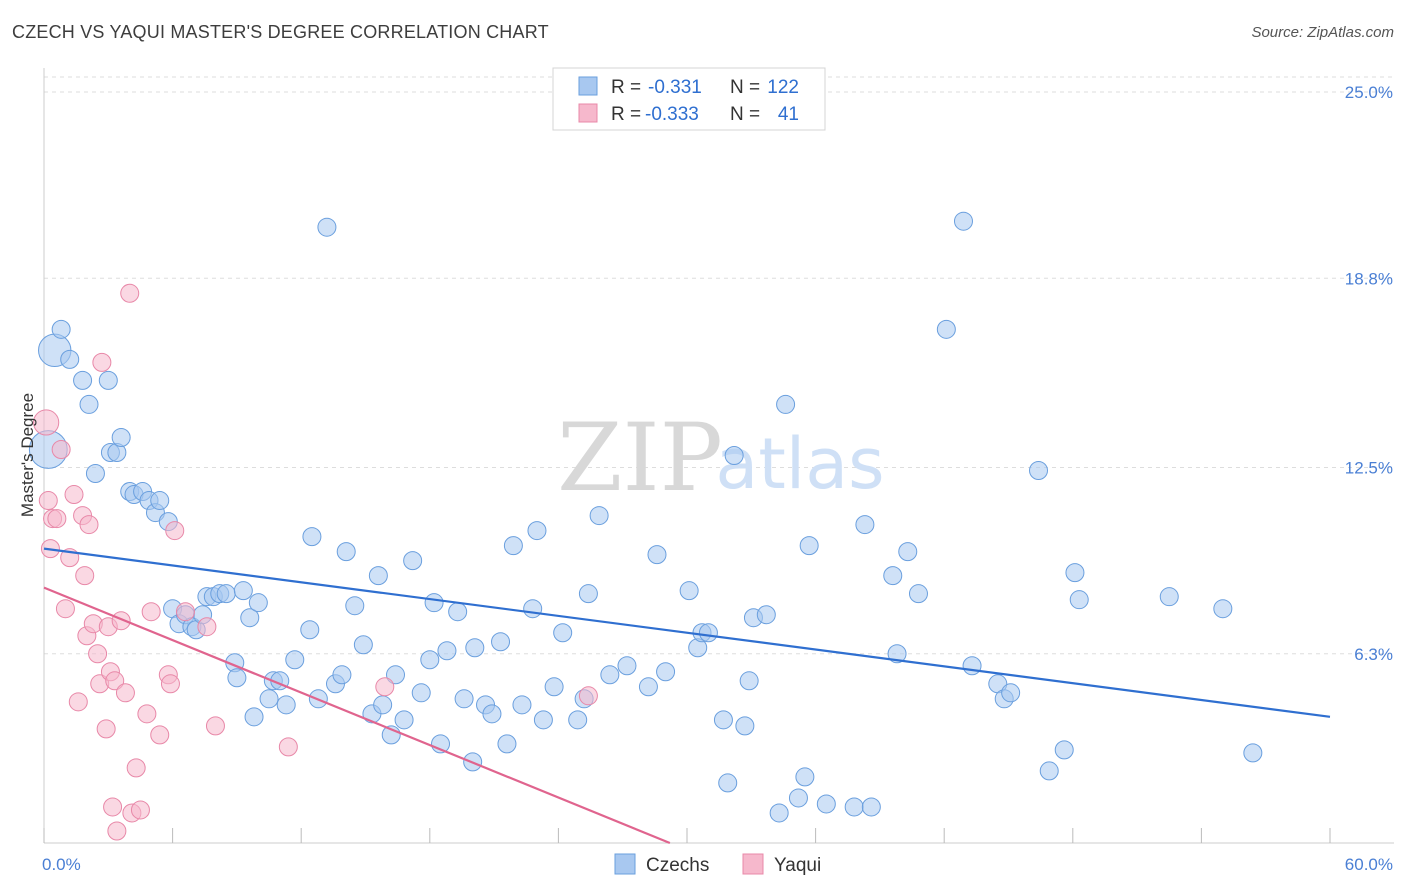  I want to click on legend-n-value-czechs: 122, so click(783, 87).